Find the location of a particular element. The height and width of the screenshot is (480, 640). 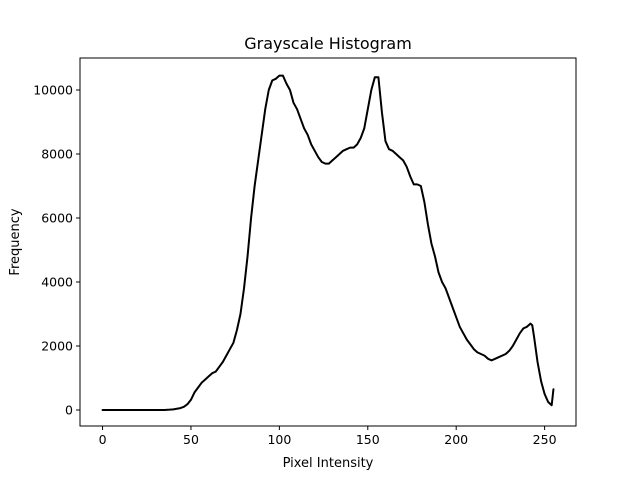

y-tick-label: 10000 is located at coordinates (53, 90).